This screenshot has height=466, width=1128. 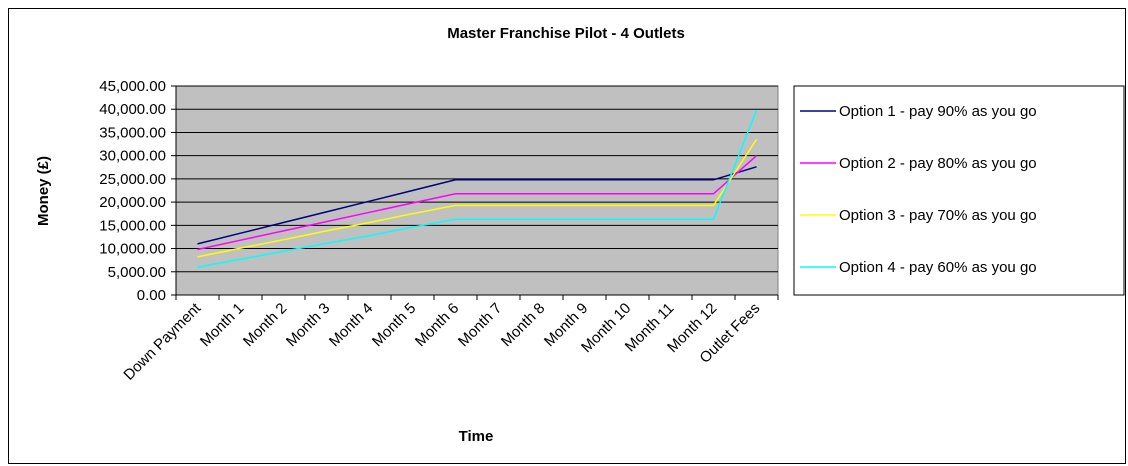 What do you see at coordinates (394, 325) in the screenshot?
I see `x-tick-label: Month 5` at bounding box center [394, 325].